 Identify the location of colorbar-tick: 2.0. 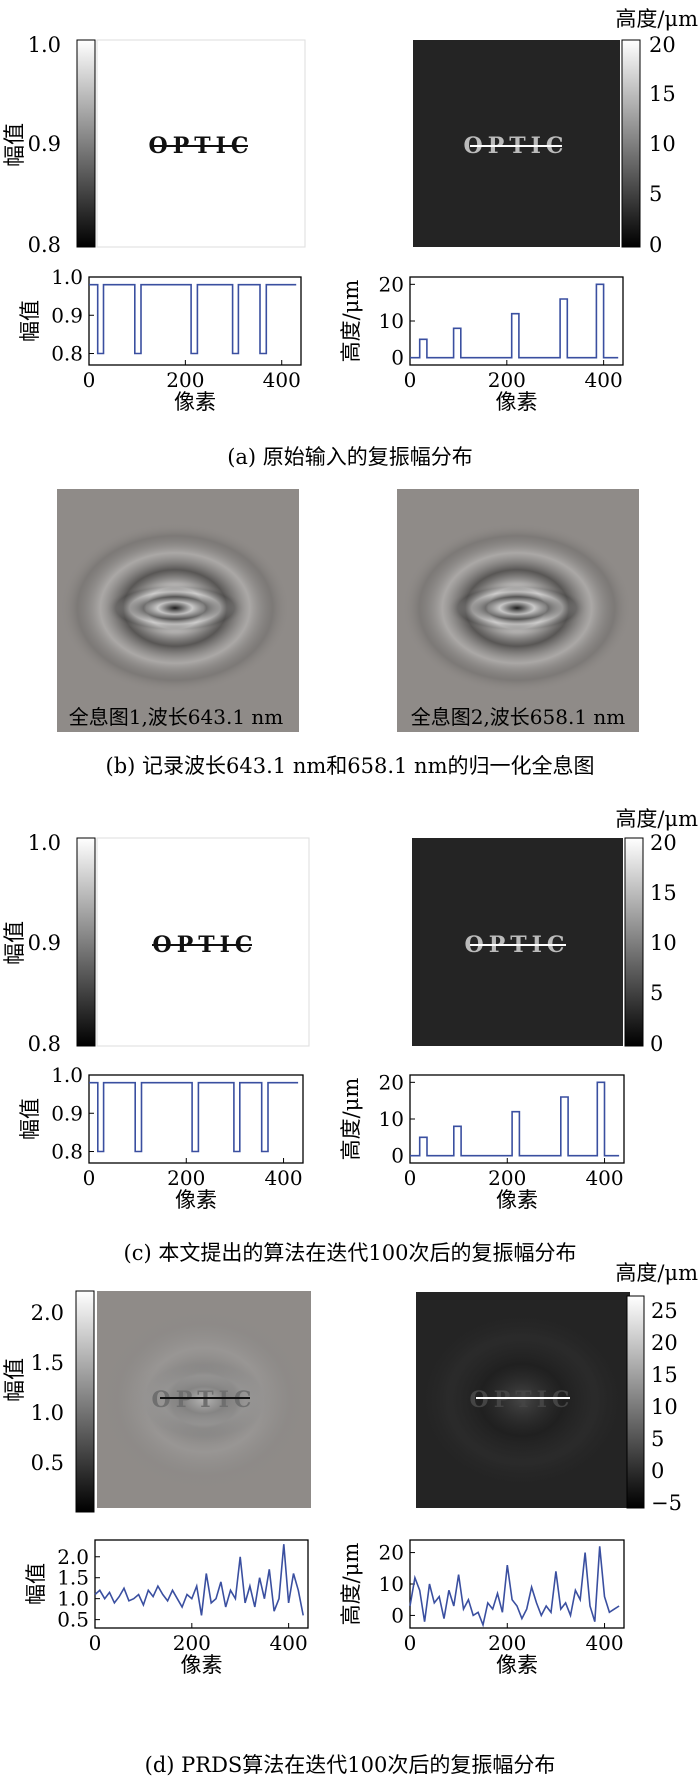
(47, 1313).